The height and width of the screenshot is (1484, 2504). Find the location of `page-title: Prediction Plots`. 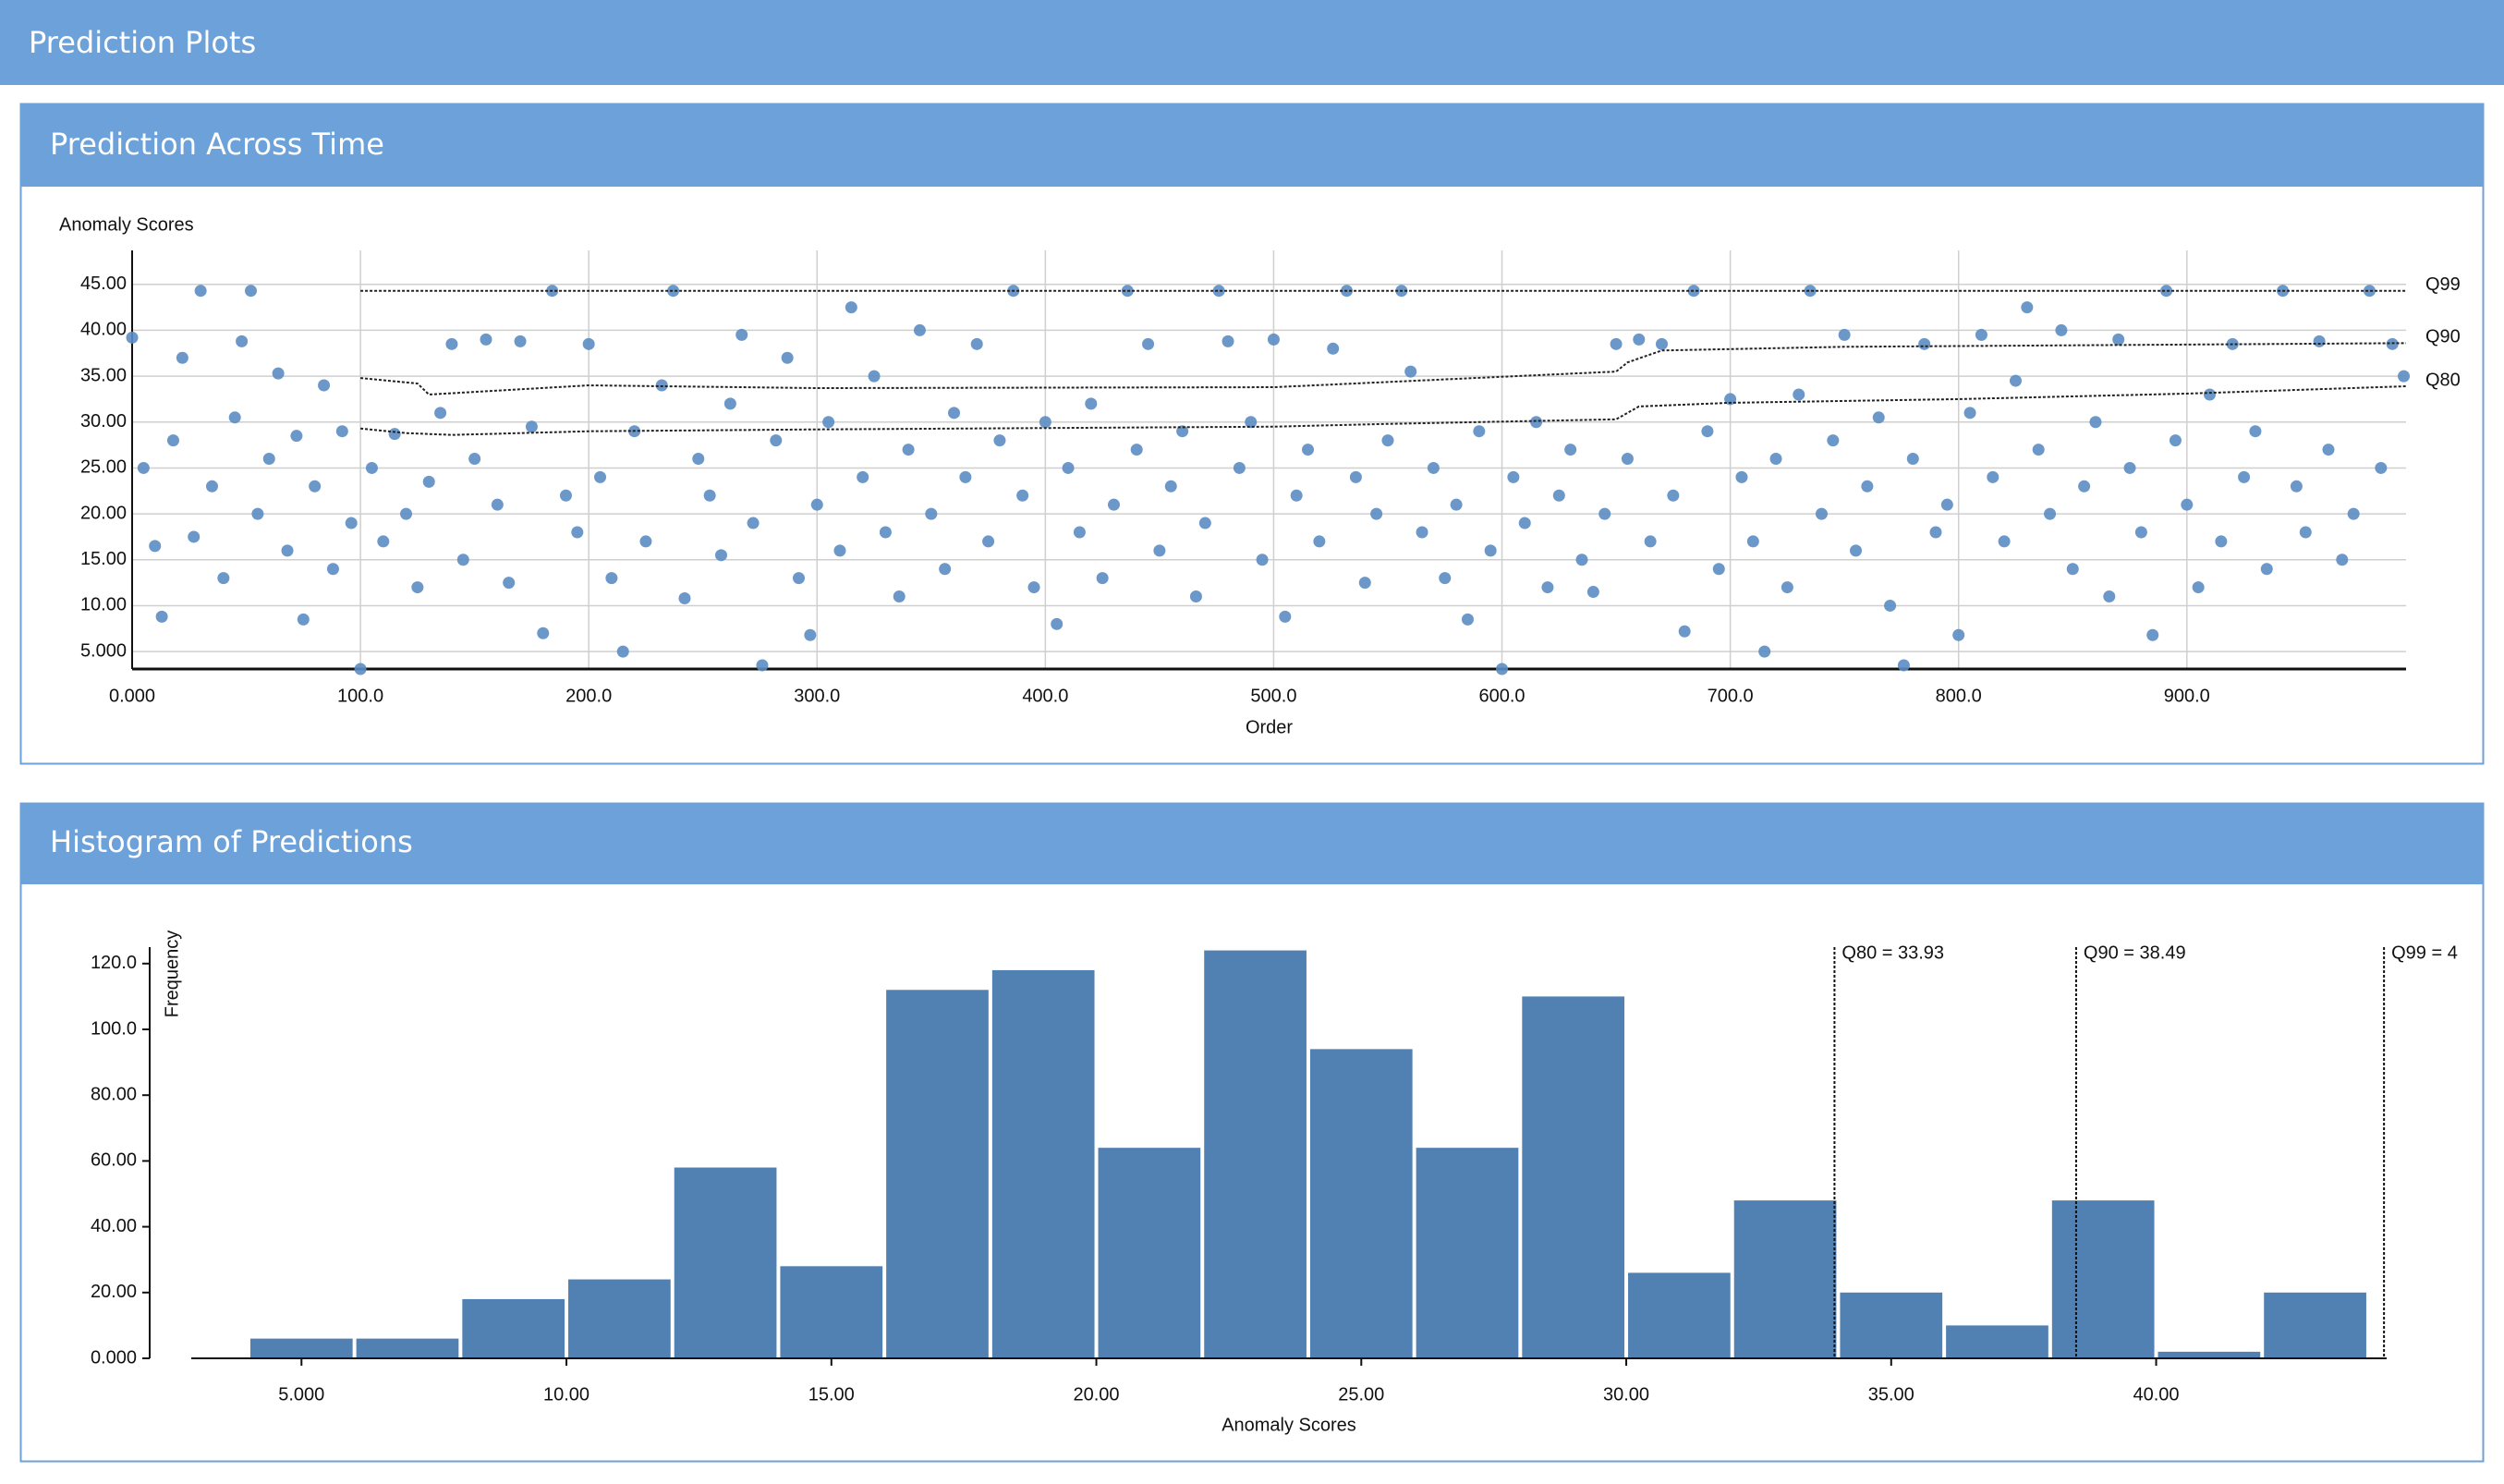

page-title: Prediction Plots is located at coordinates (143, 42).